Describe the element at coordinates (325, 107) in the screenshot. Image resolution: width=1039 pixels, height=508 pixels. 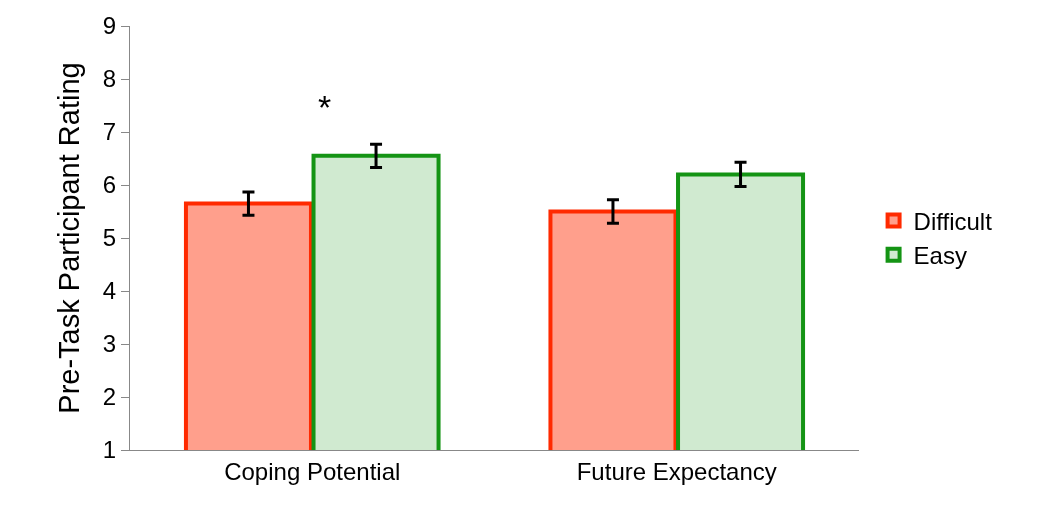
I see `annotation: *` at that location.